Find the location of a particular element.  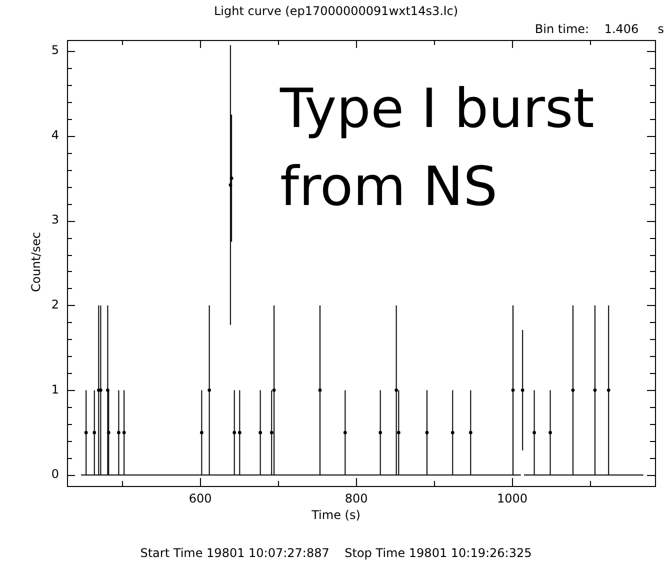

y-tick-label: 0 is located at coordinates (55, 474).